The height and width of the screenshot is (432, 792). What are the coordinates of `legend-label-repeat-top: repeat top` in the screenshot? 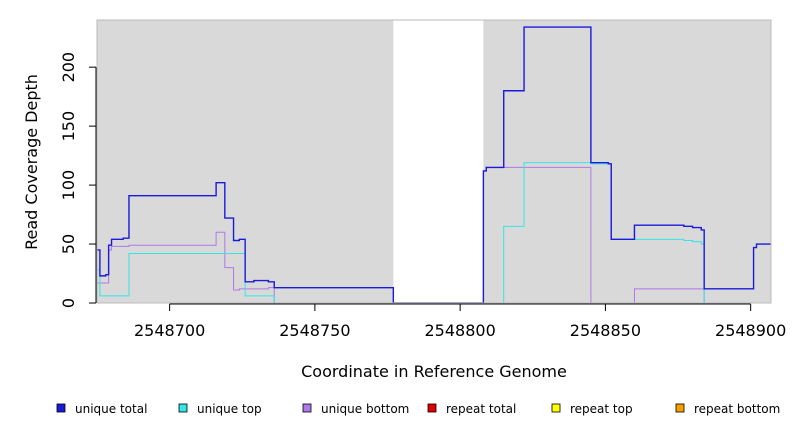 It's located at (601, 409).